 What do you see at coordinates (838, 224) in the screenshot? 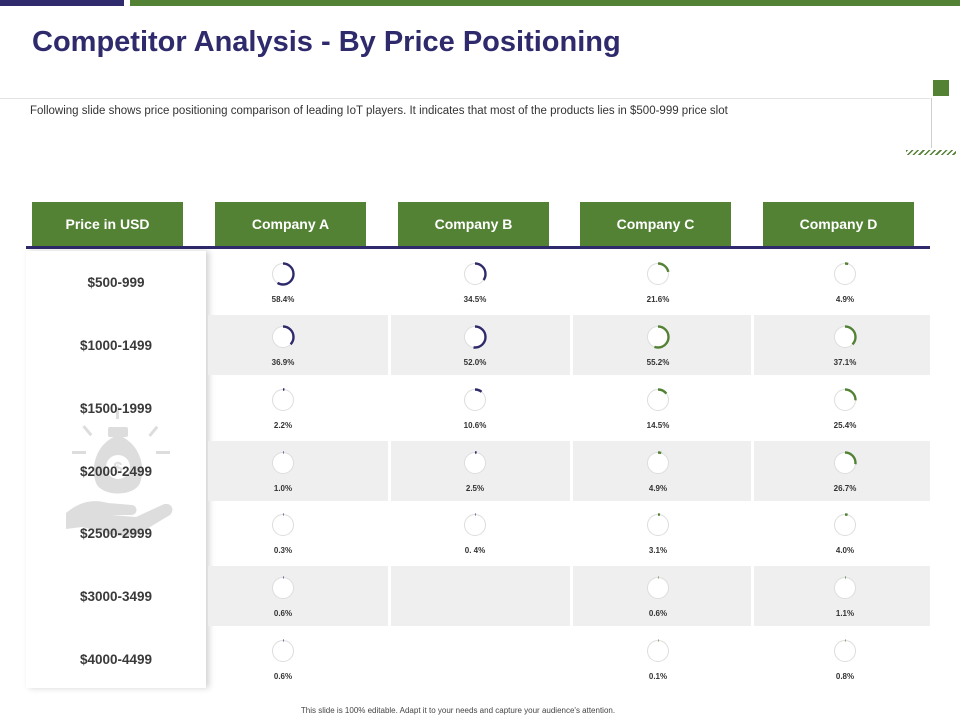
I see `header-company-d: Company D` at bounding box center [838, 224].